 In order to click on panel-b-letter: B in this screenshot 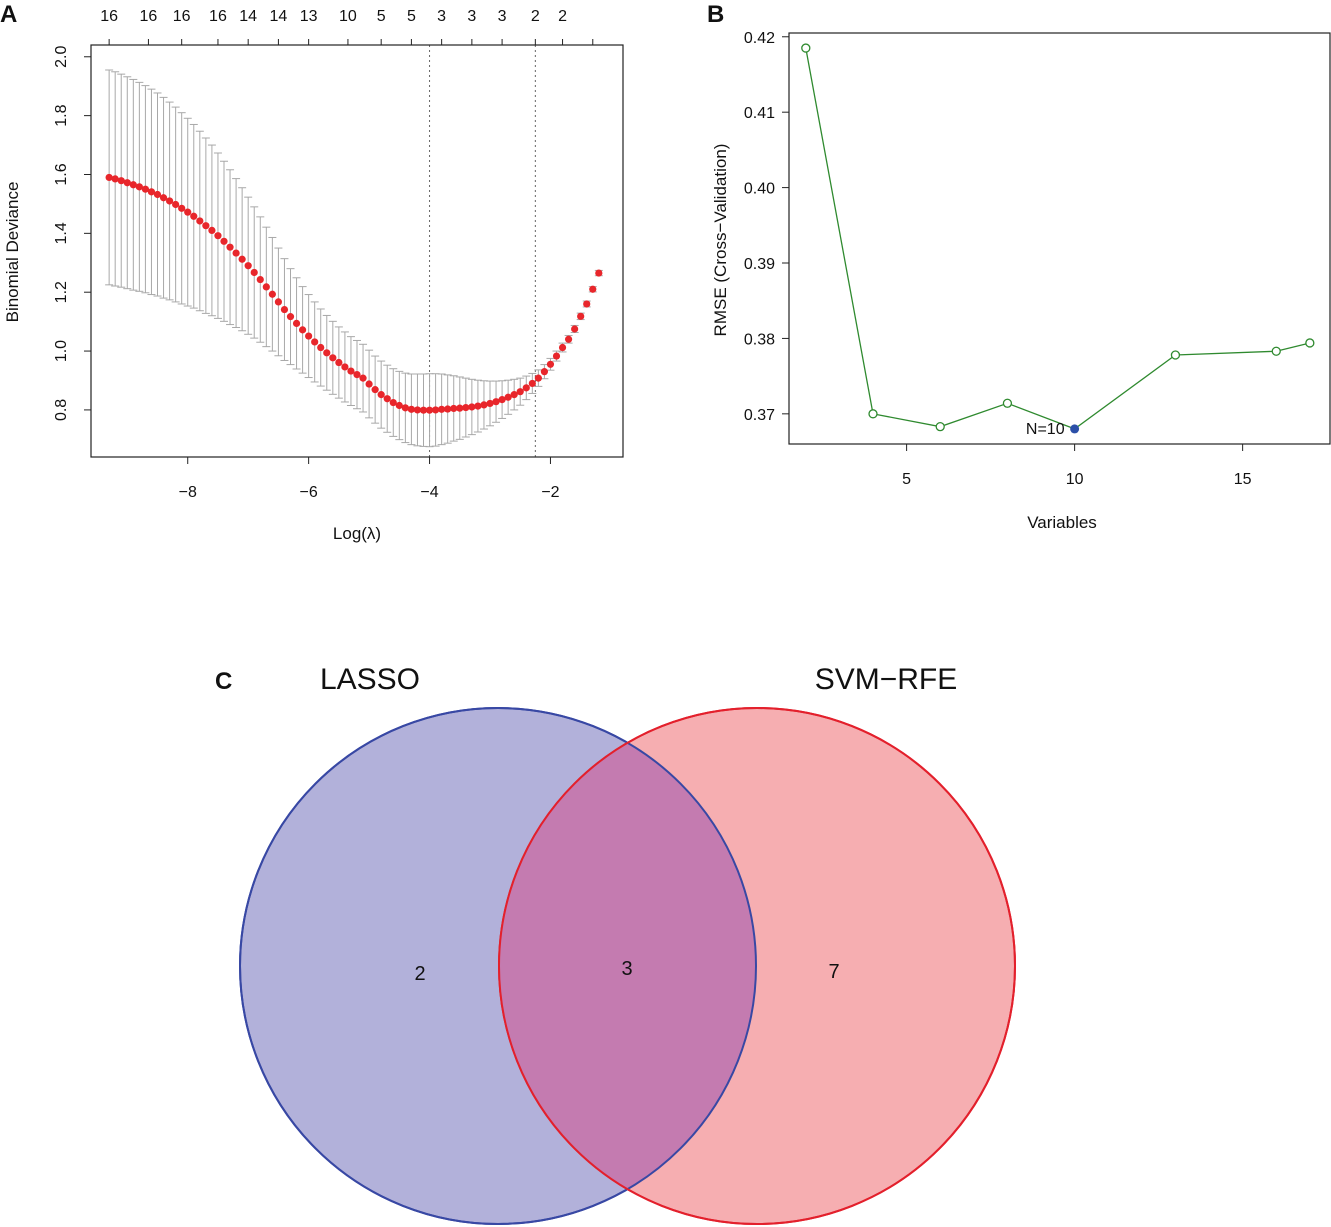, I will do `click(715, 14)`.